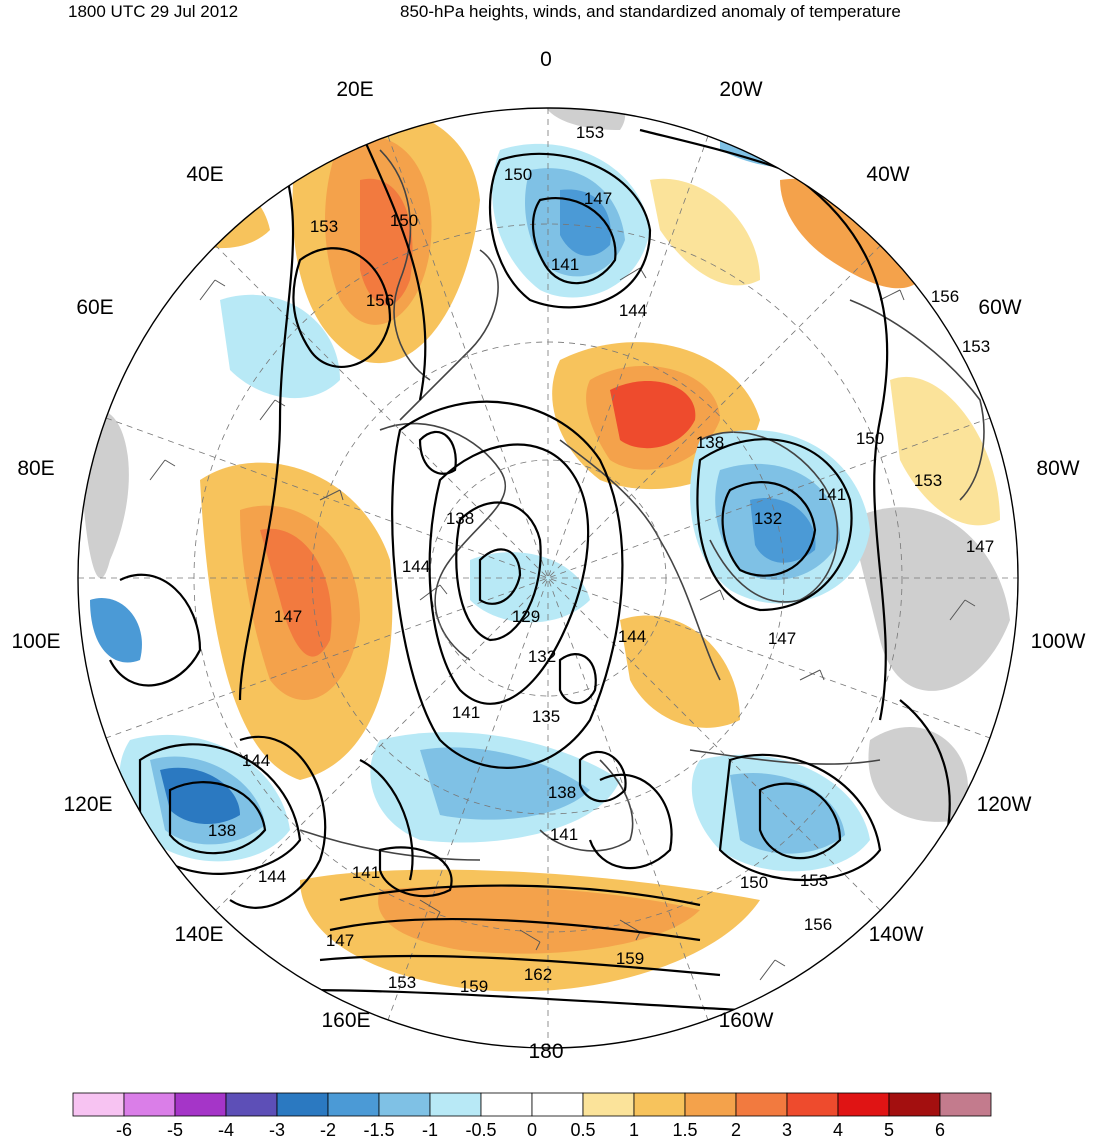  I want to click on colorbar-tick-label: 0, so click(532, 1130).